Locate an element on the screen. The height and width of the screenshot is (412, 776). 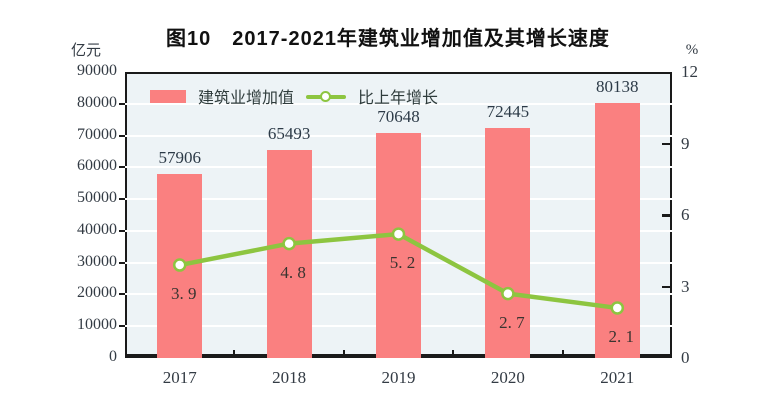
bar-value-label: 72445 is located at coordinates (508, 111).